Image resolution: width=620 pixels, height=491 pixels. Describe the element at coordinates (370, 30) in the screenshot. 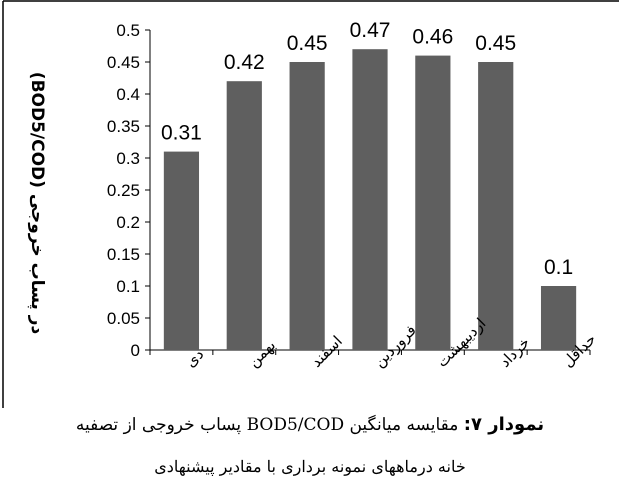

I see `data-label: 0.47` at that location.